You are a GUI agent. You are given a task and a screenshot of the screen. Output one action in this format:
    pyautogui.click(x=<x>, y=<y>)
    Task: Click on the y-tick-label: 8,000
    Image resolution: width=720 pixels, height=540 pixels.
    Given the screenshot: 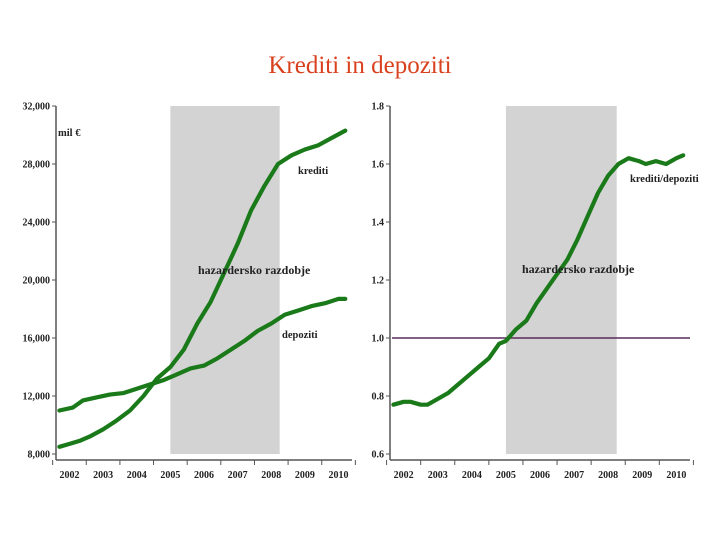 What is the action you would take?
    pyautogui.click(x=39, y=455)
    